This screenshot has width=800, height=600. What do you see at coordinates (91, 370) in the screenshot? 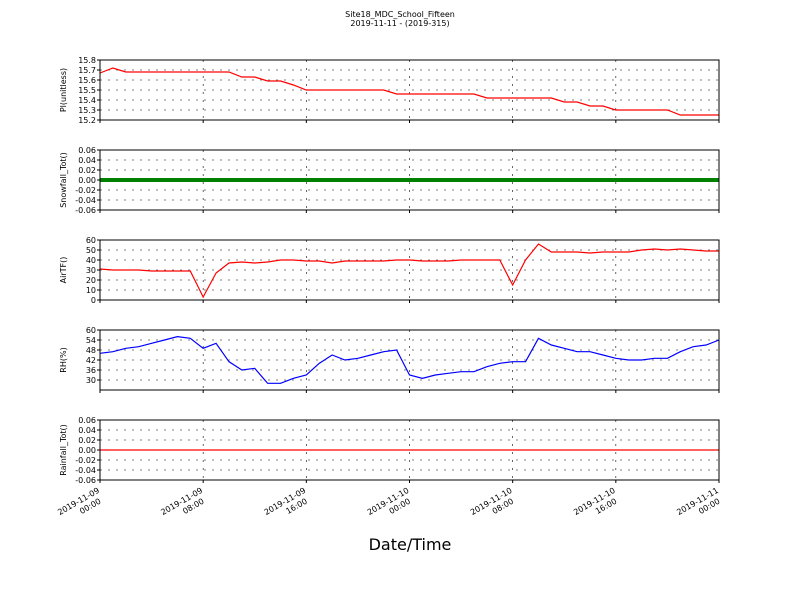
I see `y-tick-label: 36` at bounding box center [91, 370].